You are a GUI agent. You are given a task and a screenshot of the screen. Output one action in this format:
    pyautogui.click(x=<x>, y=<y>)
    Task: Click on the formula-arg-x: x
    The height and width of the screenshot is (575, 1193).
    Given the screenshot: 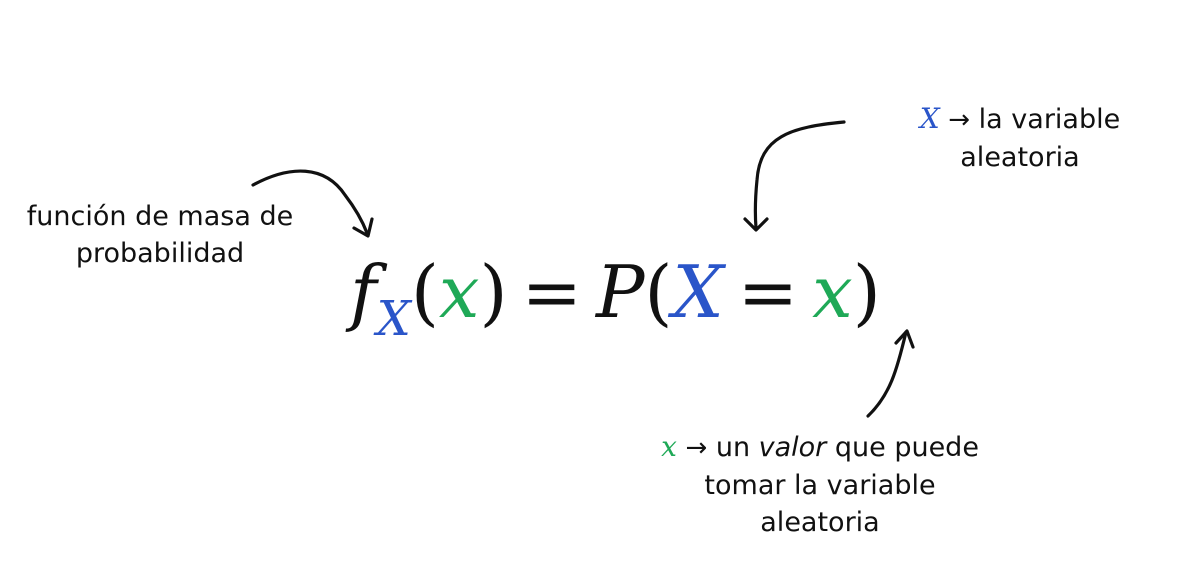 What is the action you would take?
    pyautogui.click(x=459, y=292)
    